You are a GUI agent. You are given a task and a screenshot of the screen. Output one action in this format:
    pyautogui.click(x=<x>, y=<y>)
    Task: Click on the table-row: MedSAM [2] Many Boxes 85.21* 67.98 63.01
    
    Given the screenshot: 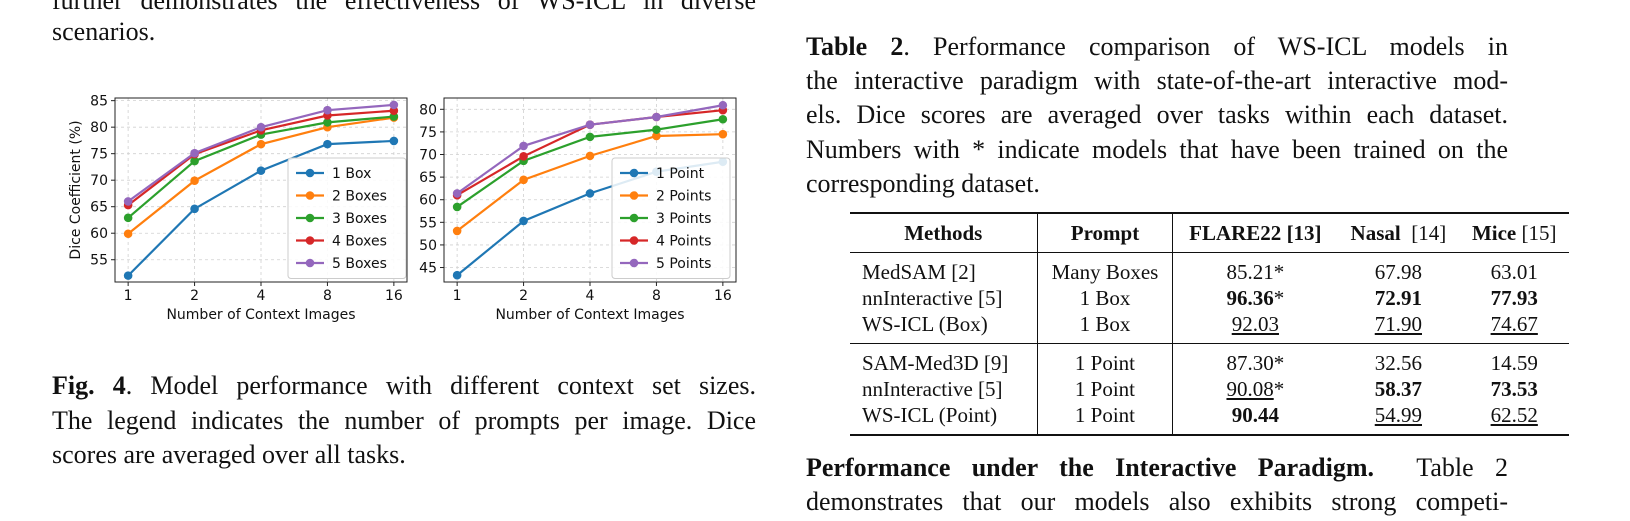 What is the action you would take?
    pyautogui.click(x=1209, y=268)
    